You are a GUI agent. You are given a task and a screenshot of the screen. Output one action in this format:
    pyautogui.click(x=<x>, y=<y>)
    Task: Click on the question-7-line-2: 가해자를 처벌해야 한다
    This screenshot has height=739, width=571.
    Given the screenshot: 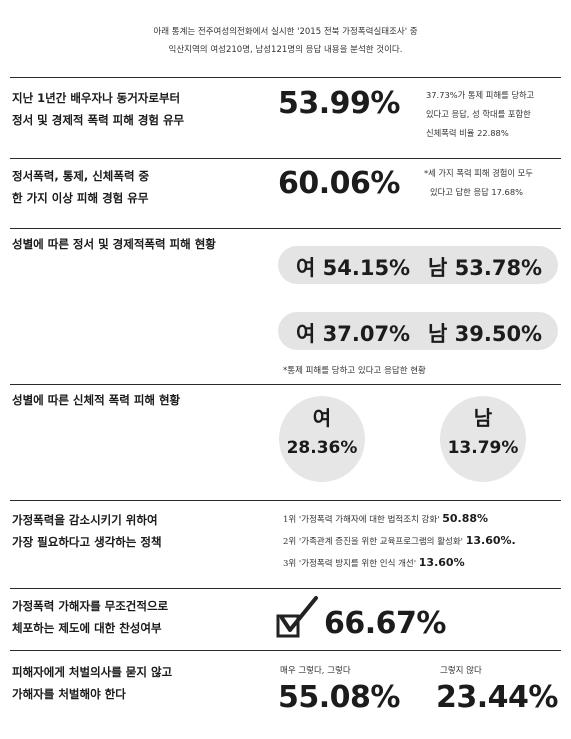 What is the action you would take?
    pyautogui.click(x=69, y=694)
    